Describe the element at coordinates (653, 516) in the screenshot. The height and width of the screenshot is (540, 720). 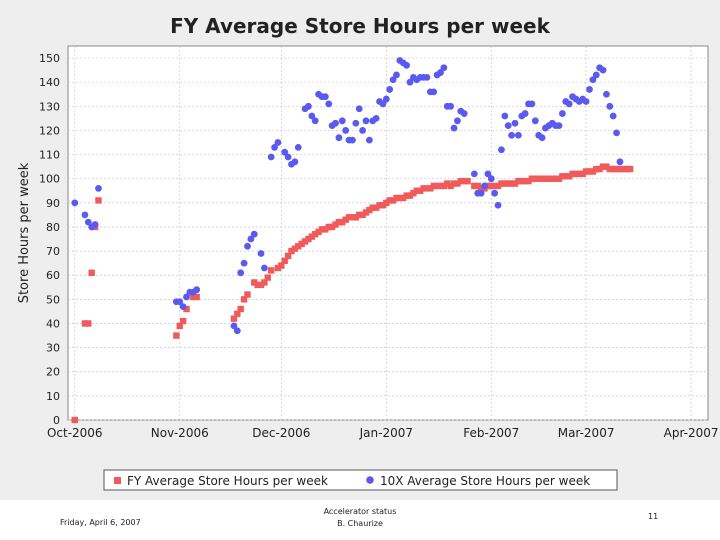
I see `footer-page-number: 11` at that location.